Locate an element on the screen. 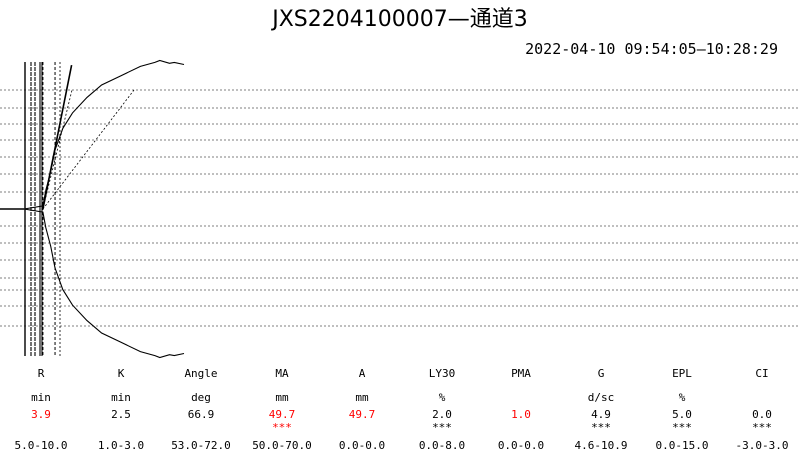 The height and width of the screenshot is (460, 800). param-name: K is located at coordinates (121, 373).